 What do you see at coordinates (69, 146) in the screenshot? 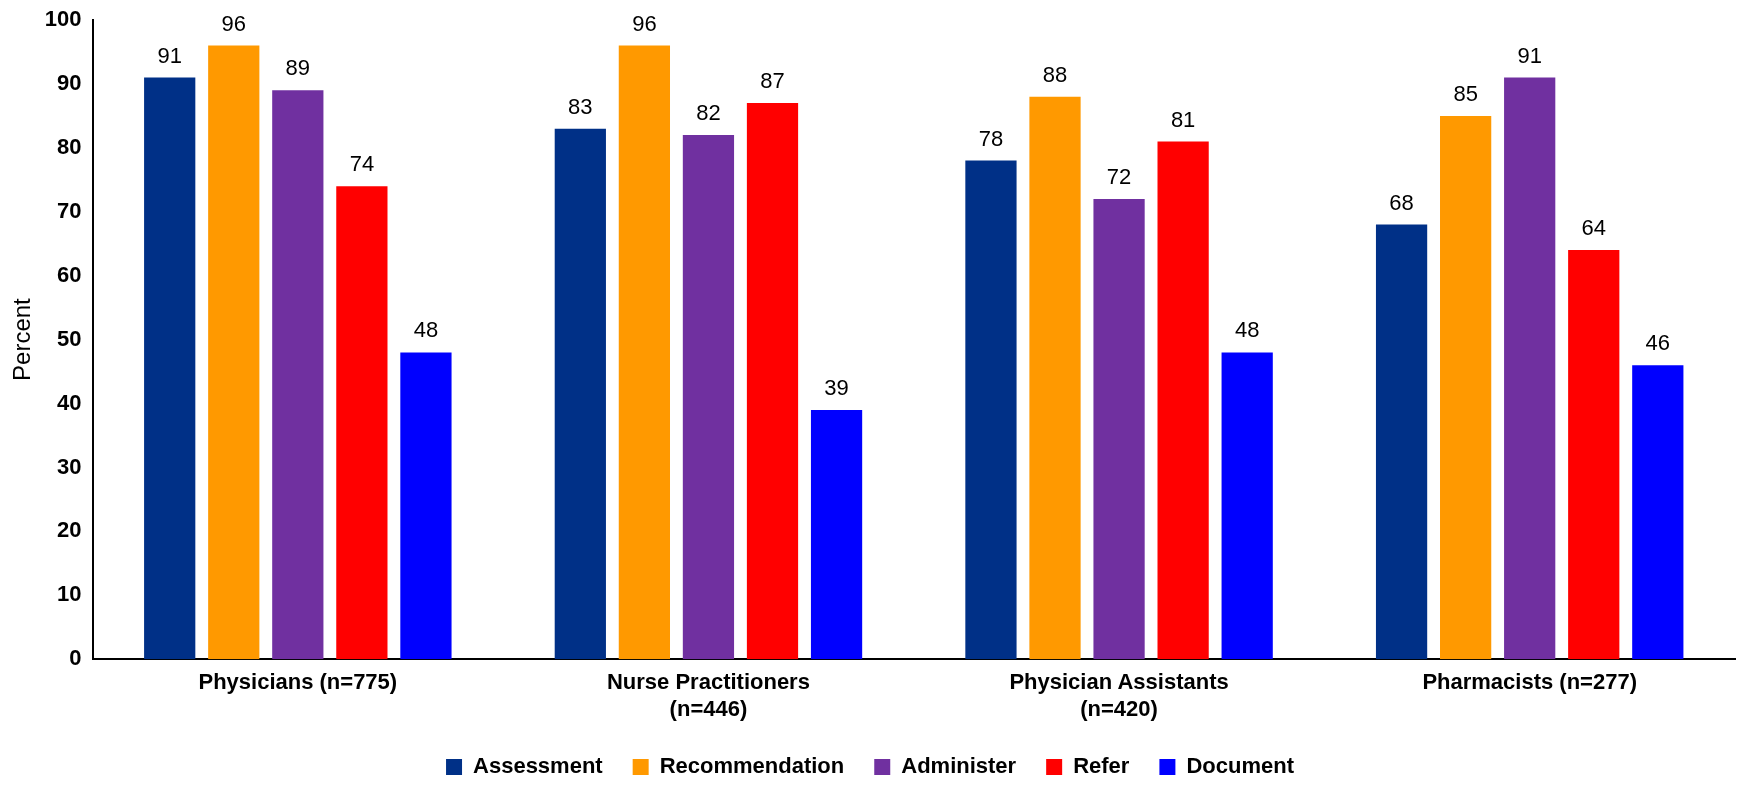
I see `y-tick-label: 80` at bounding box center [69, 146].